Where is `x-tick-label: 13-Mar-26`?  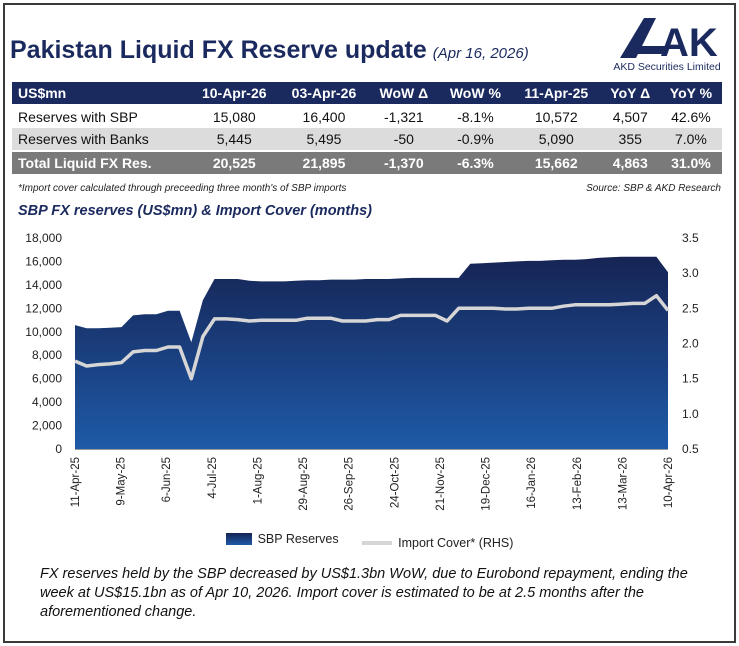 x-tick-label: 13-Mar-26 is located at coordinates (623, 483).